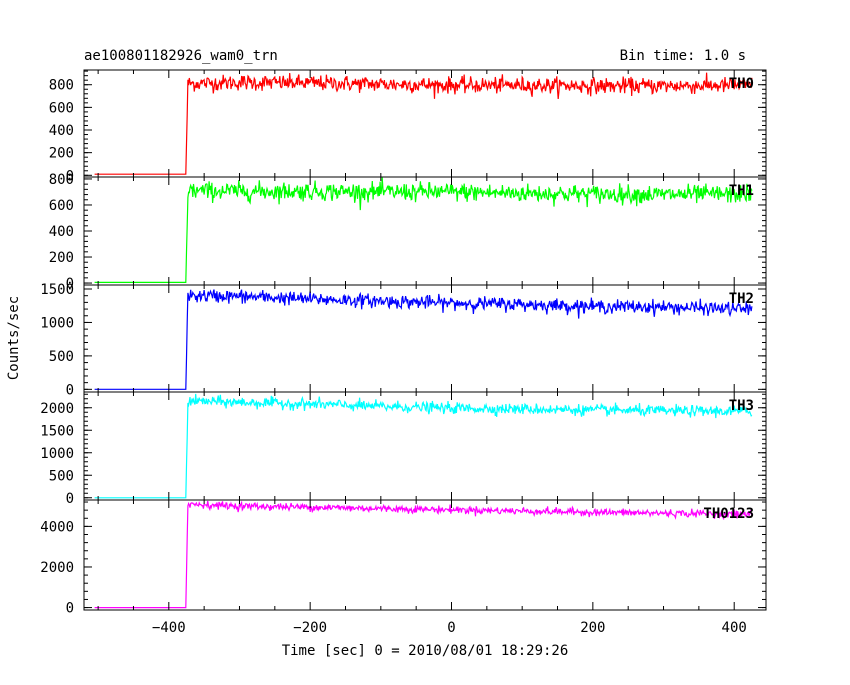  I want to click on panel-label: TH1, so click(741, 191).